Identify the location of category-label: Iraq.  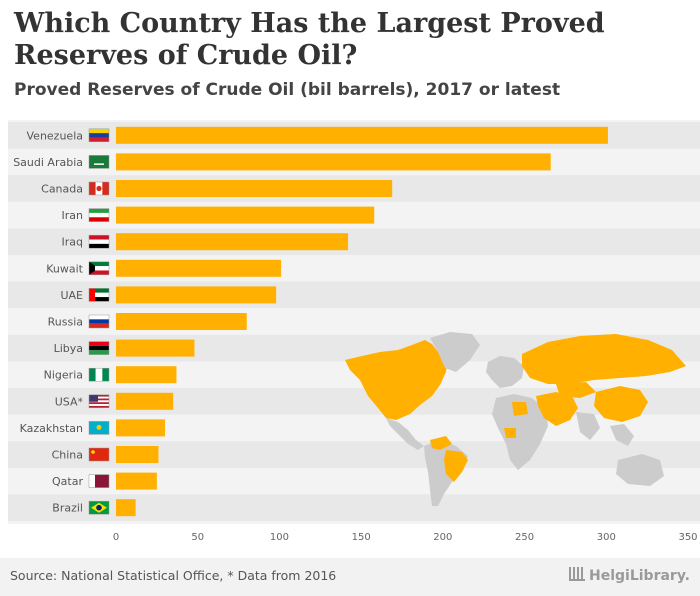
(73, 242).